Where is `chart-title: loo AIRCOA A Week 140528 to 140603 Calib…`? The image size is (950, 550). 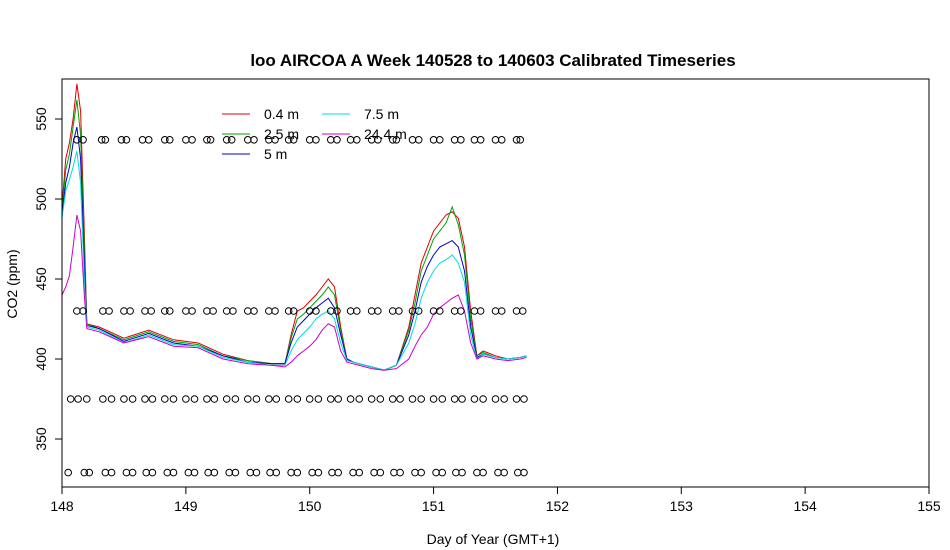
chart-title: loo AIRCOA A Week 140528 to 140603 Calib… is located at coordinates (492, 60).